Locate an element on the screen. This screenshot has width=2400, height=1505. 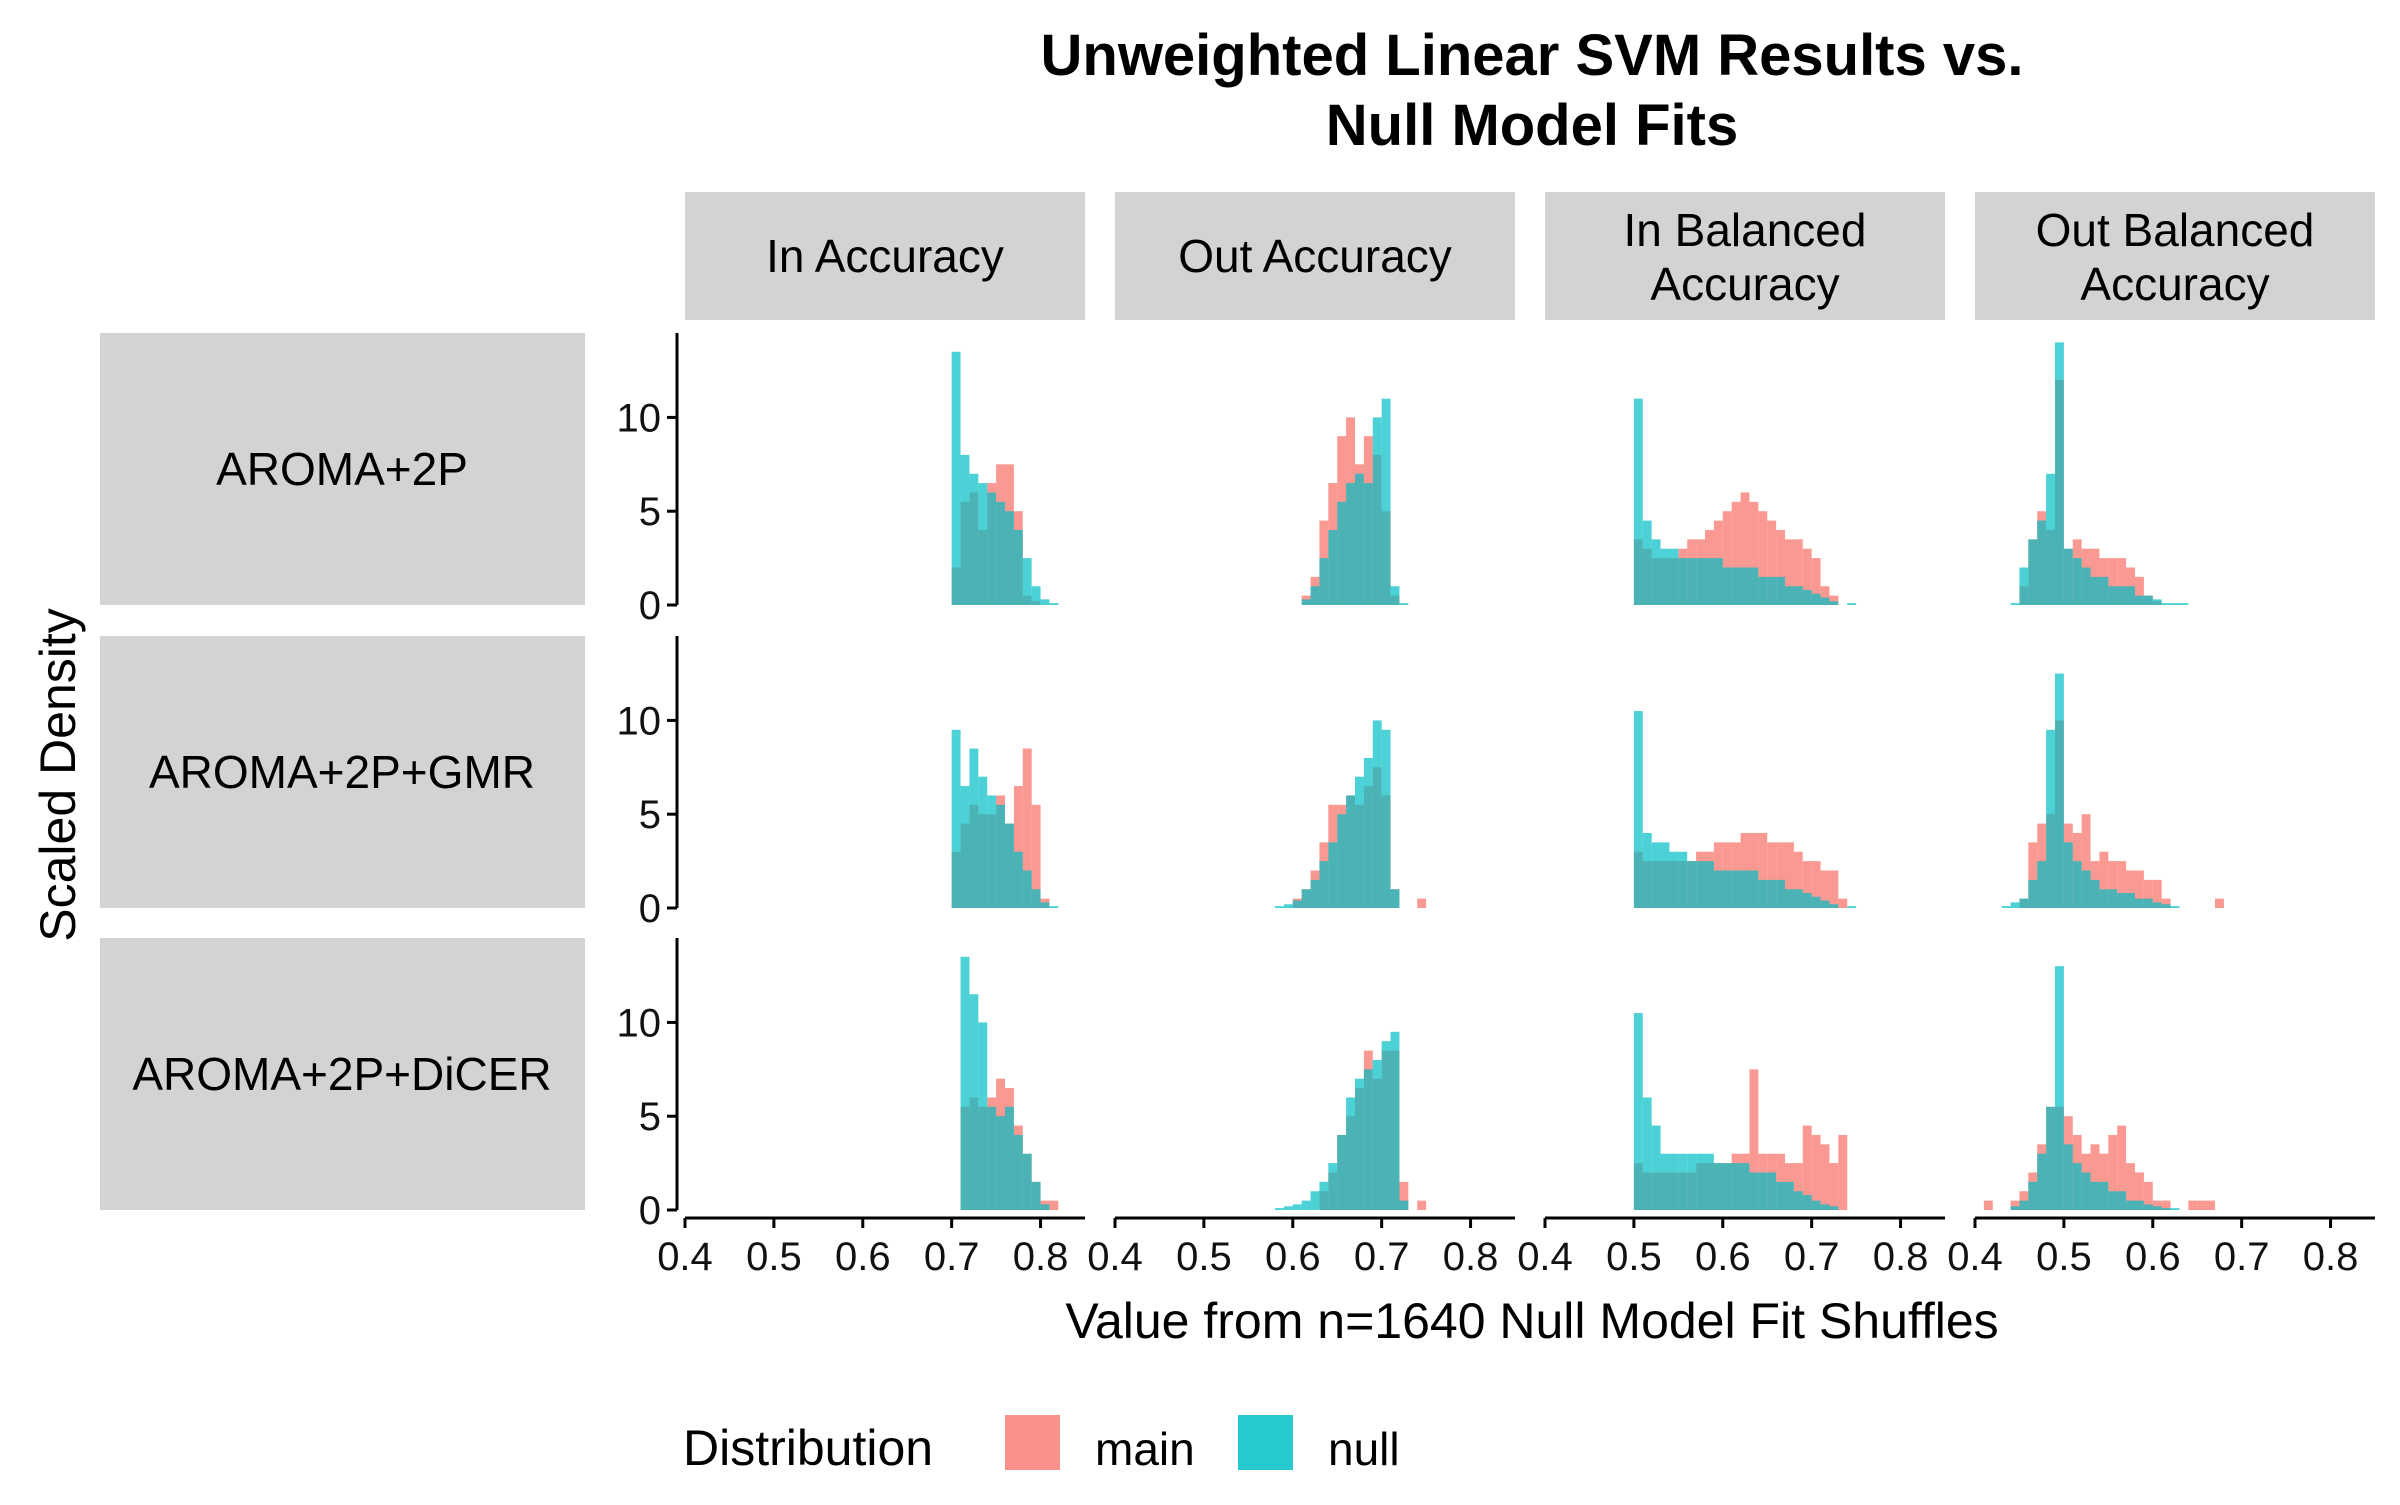
panel-r1-c0 is located at coordinates (1005, 818).